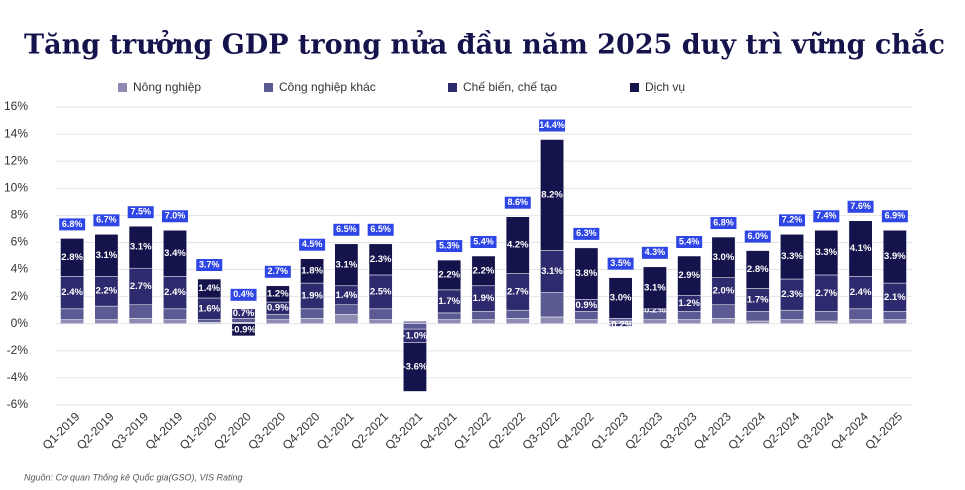 This screenshot has width=965, height=490. What do you see at coordinates (312, 295) in the screenshot?
I see `segment-label: 1.9%` at bounding box center [312, 295].